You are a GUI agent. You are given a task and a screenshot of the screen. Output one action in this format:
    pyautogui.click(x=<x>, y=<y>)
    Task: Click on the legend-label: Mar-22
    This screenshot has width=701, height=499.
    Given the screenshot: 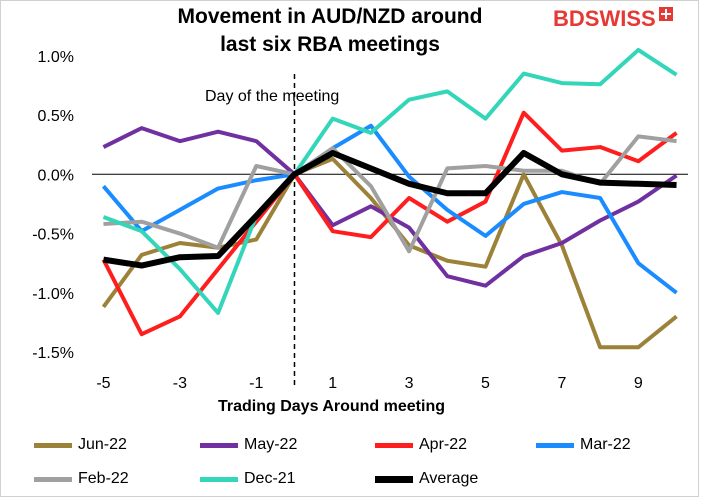 What is the action you would take?
    pyautogui.click(x=605, y=444)
    